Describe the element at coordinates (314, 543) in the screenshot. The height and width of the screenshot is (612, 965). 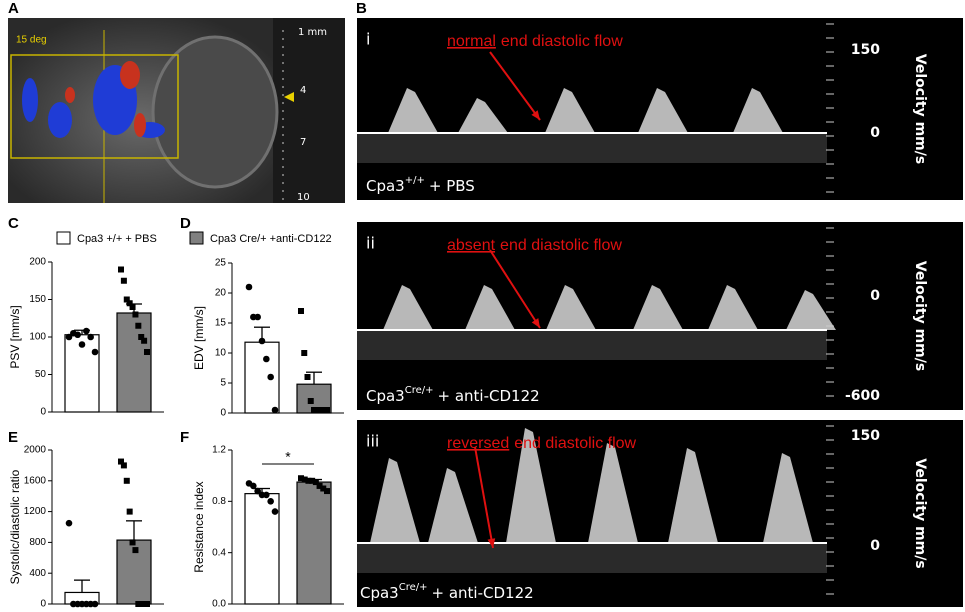
I see `bar` at that location.